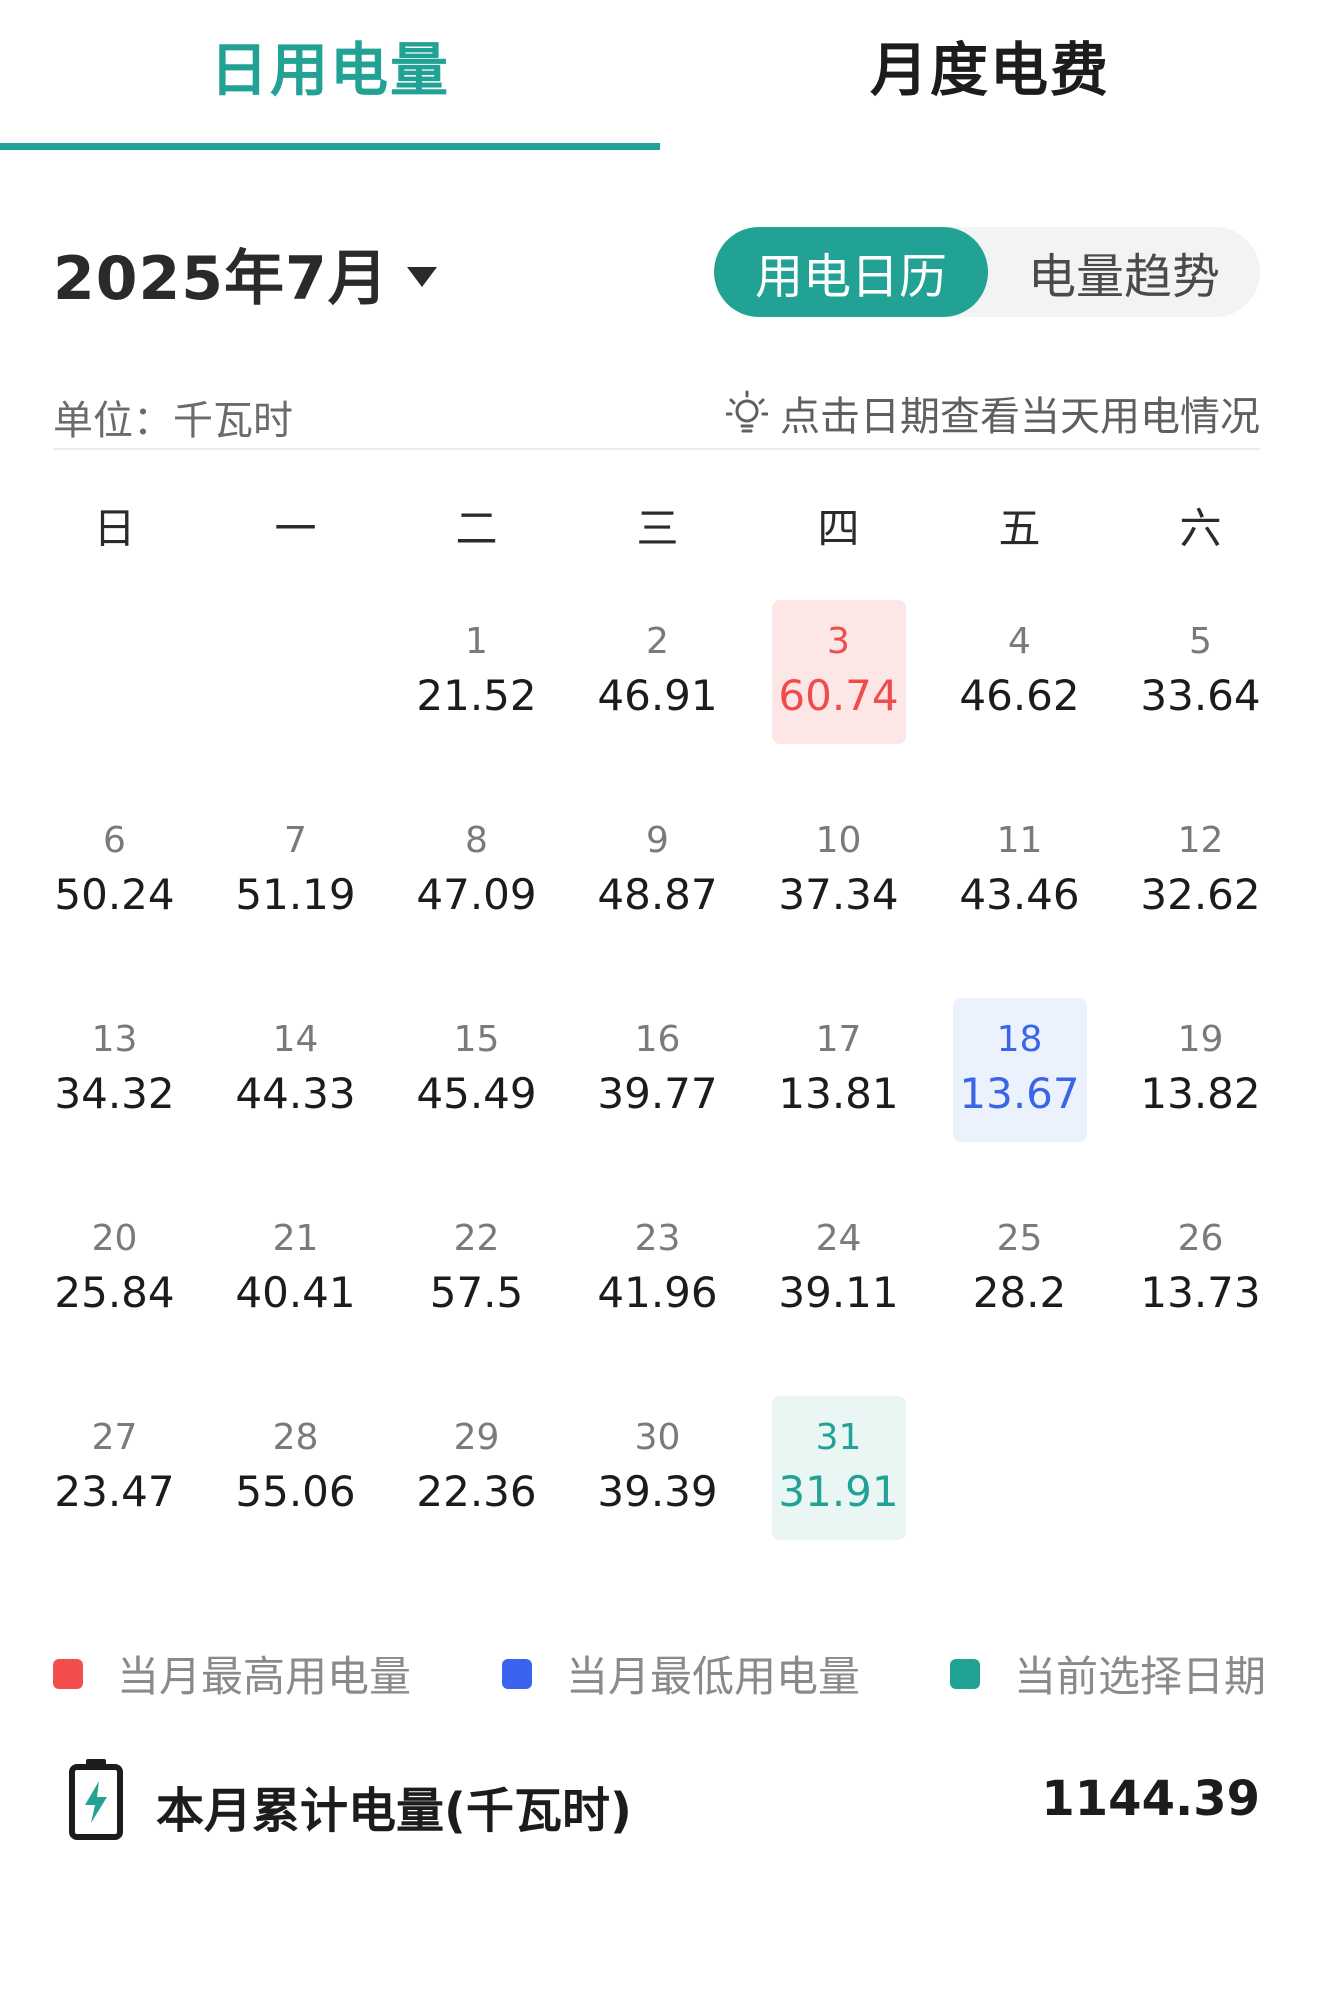 This screenshot has height=1996, width=1320. Describe the element at coordinates (1201, 871) in the screenshot. I see `day-12-button: 12 32.62` at that location.